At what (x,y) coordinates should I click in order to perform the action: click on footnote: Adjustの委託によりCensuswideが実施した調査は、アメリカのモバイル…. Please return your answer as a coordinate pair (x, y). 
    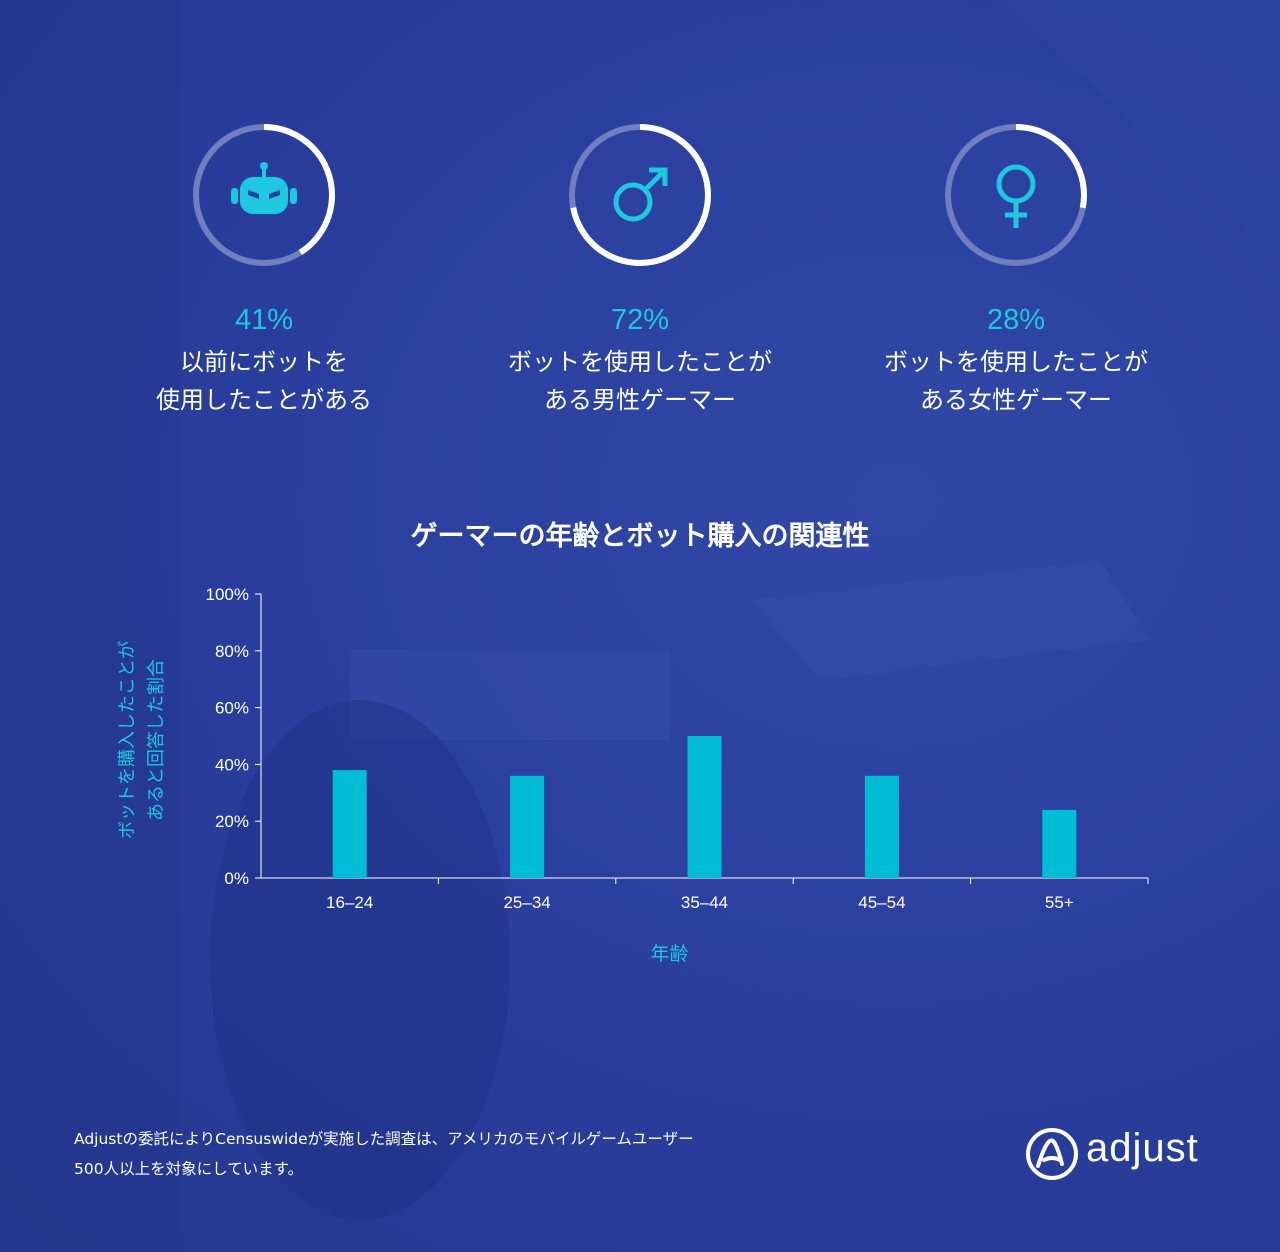
    Looking at the image, I should click on (384, 1154).